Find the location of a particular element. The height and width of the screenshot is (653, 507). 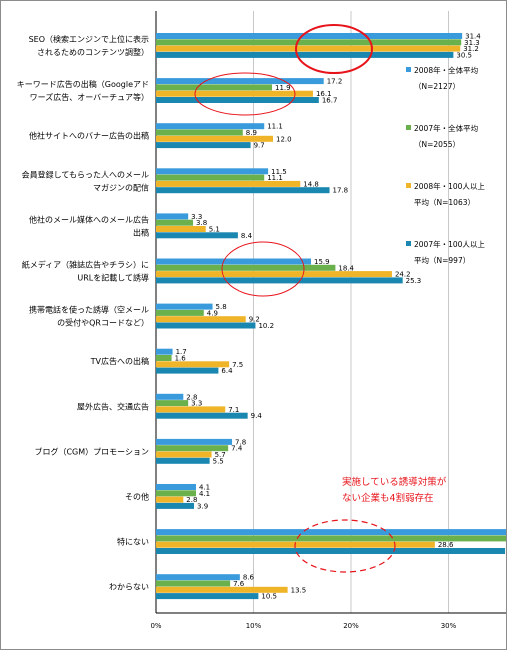

highlight-ellipse-print is located at coordinates (263, 269).